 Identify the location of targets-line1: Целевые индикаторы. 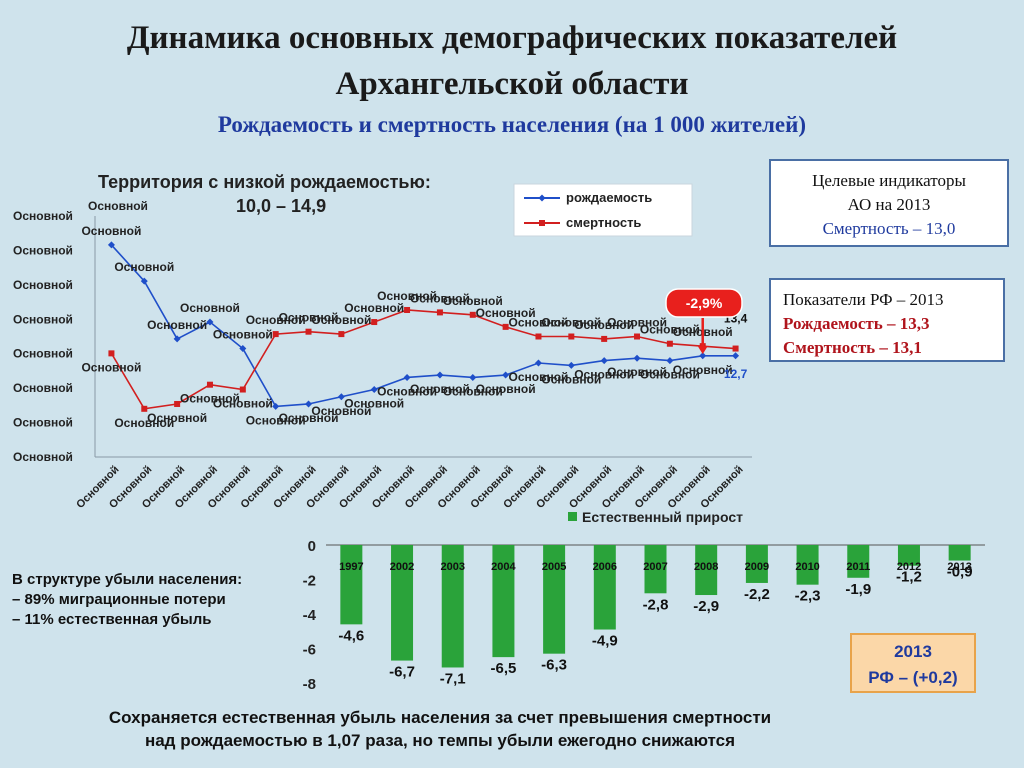
(889, 180).